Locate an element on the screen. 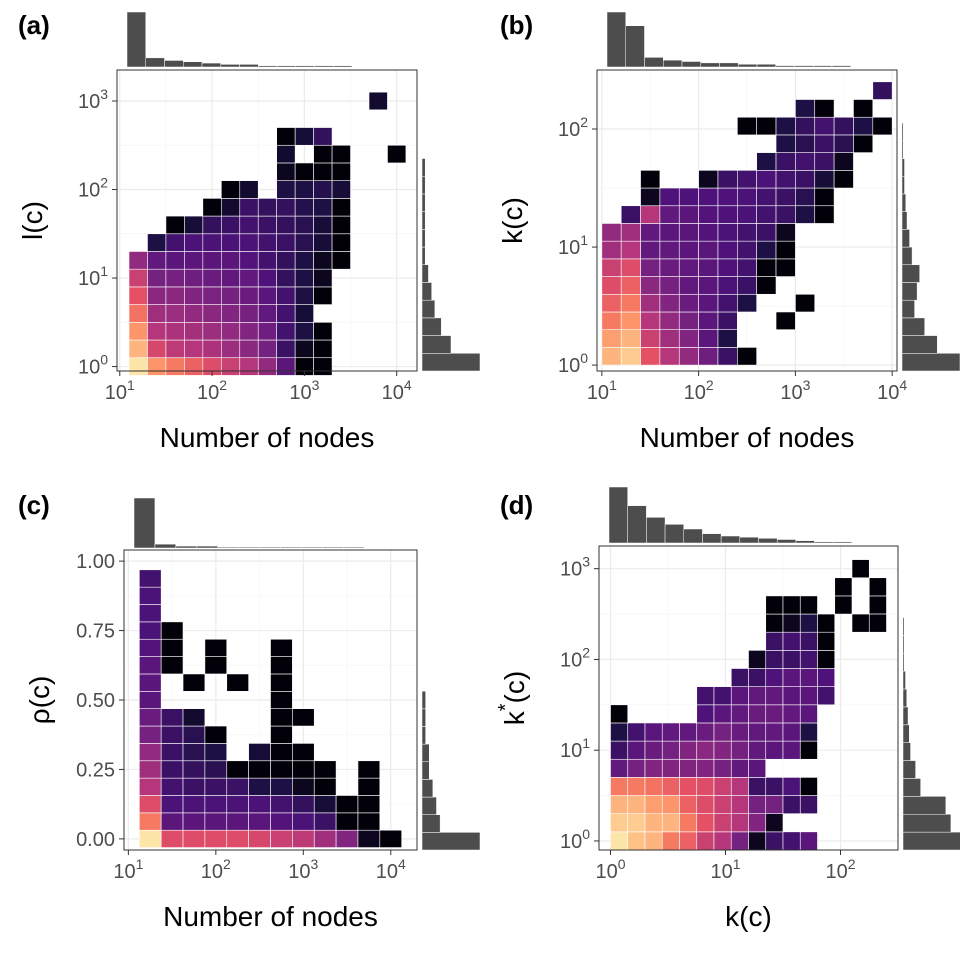  y-tick-label: 0.00 is located at coordinates (95, 840).